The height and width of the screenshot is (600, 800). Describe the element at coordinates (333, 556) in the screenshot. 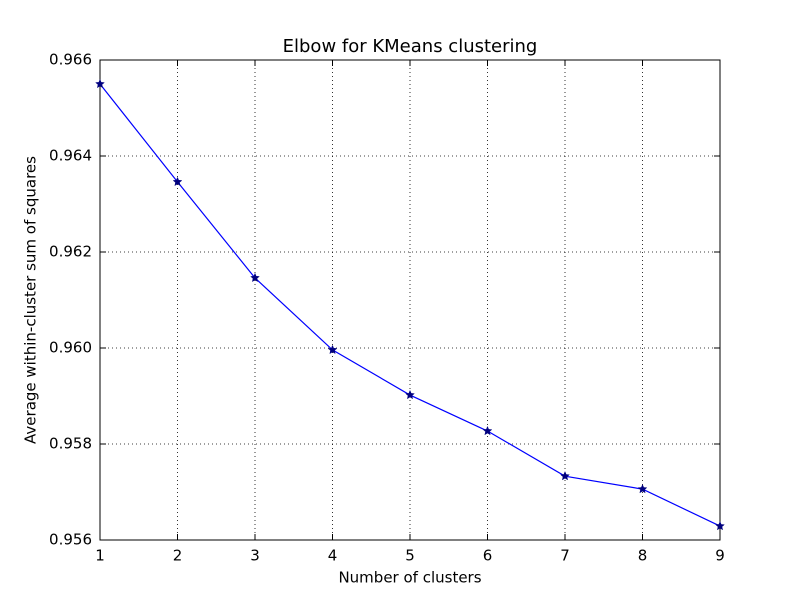

I see `x-tick-label: 4` at that location.